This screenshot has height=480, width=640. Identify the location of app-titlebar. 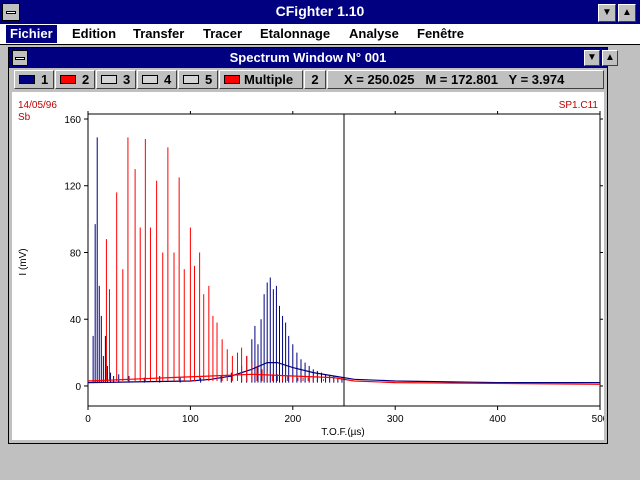
(320, 12).